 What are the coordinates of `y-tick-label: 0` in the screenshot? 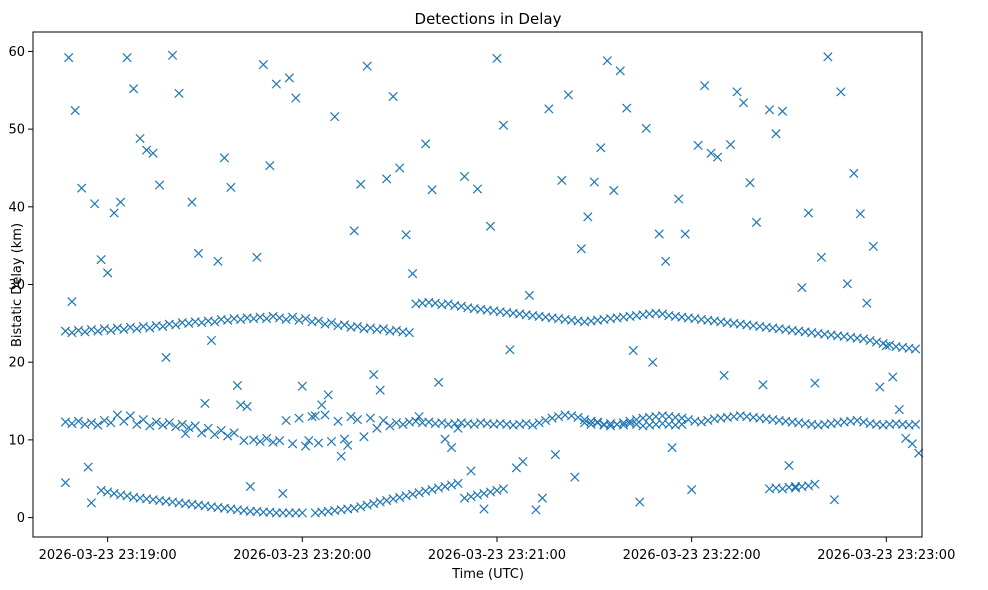 It's located at (21, 518).